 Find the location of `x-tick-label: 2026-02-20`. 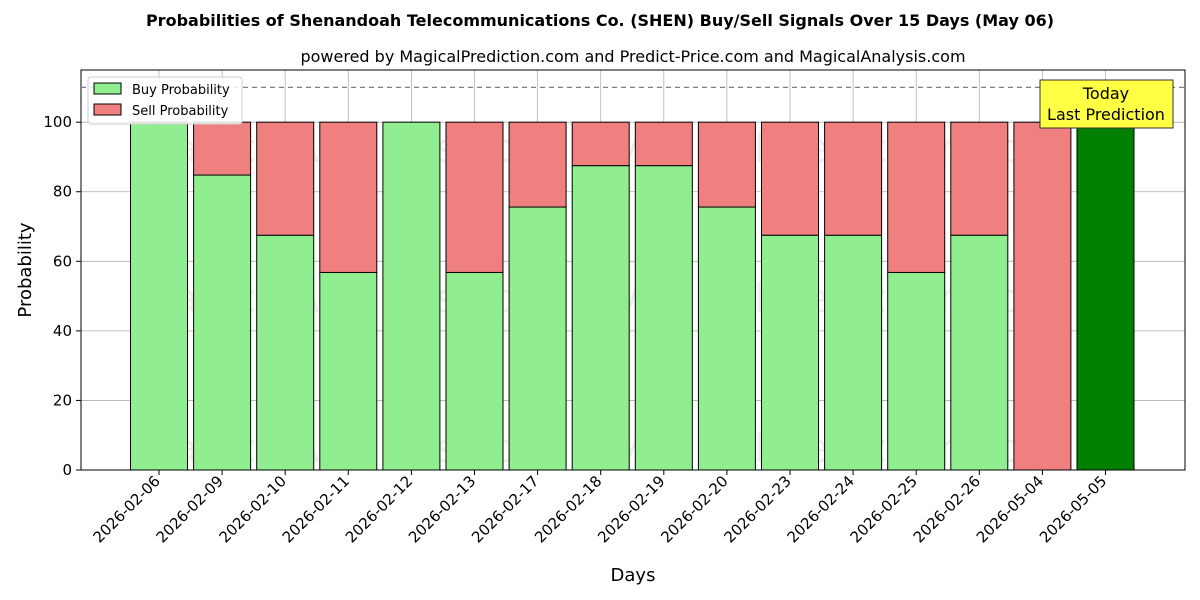

x-tick-label: 2026-02-20 is located at coordinates (694, 509).